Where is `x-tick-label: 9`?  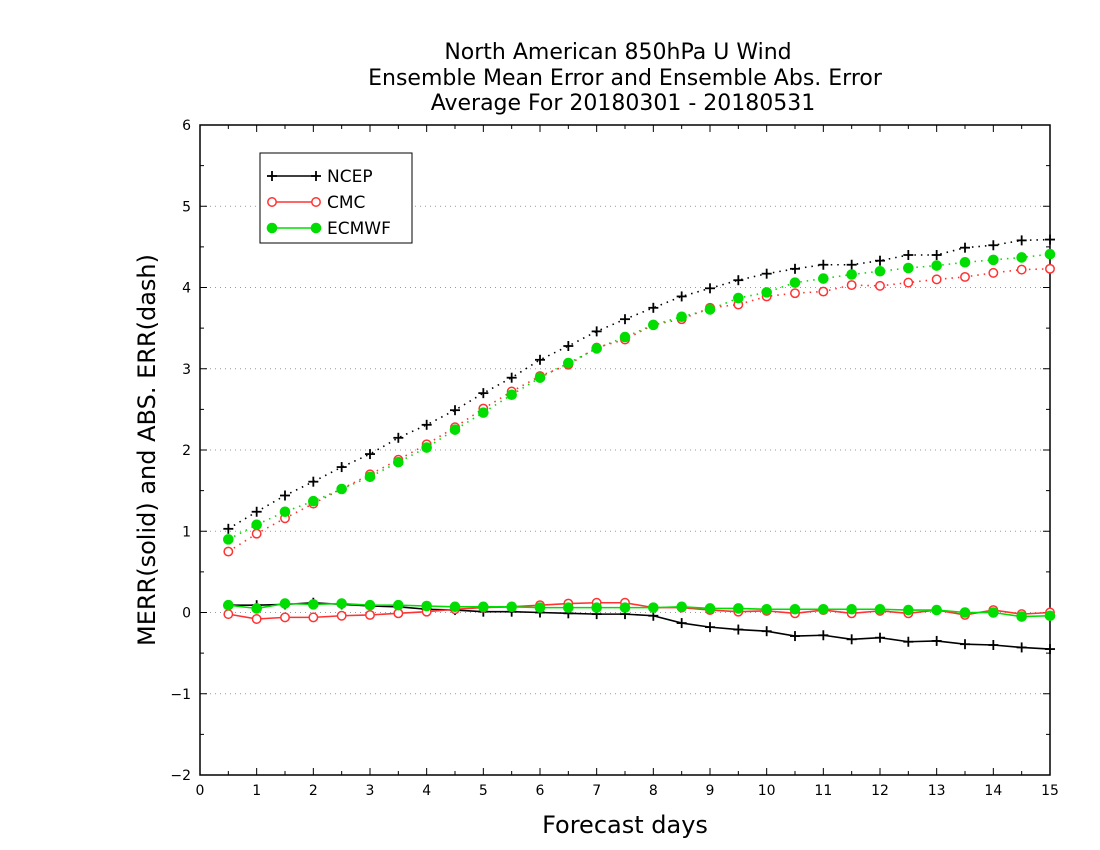
x-tick-label: 9 is located at coordinates (710, 791).